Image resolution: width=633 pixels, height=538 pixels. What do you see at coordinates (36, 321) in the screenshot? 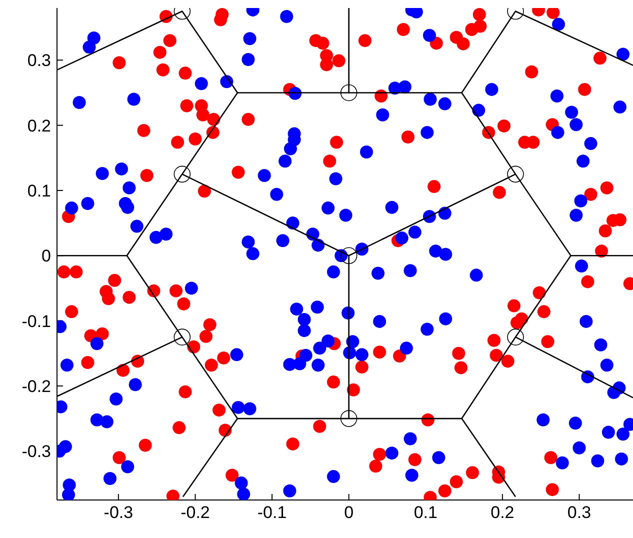
I see `y-tick-label: -0.1` at bounding box center [36, 321].